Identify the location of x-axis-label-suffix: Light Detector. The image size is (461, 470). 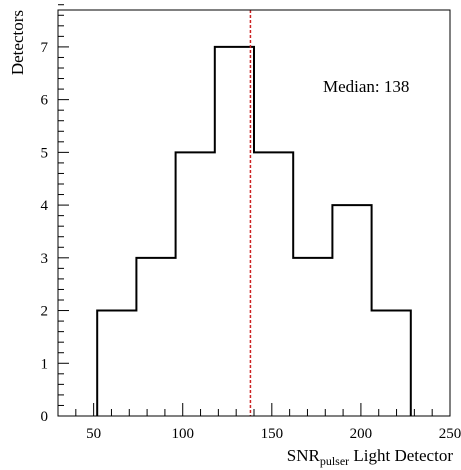
(401, 455).